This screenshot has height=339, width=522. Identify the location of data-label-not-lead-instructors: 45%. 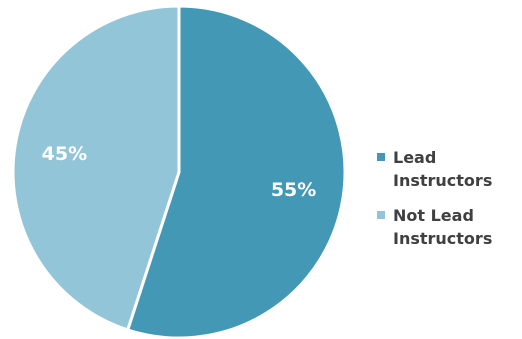
(64, 154).